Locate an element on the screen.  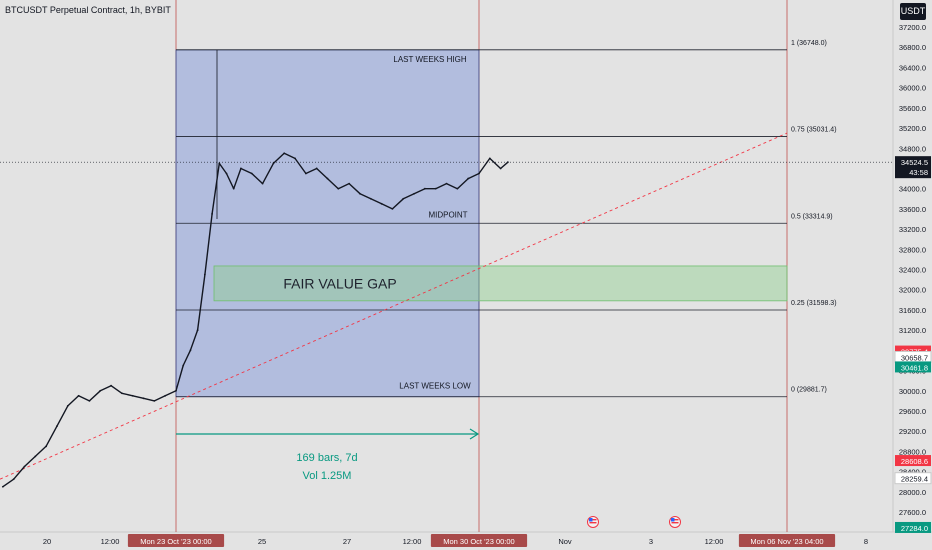
y-tick-label: 34000.0 is located at coordinates (912, 189).